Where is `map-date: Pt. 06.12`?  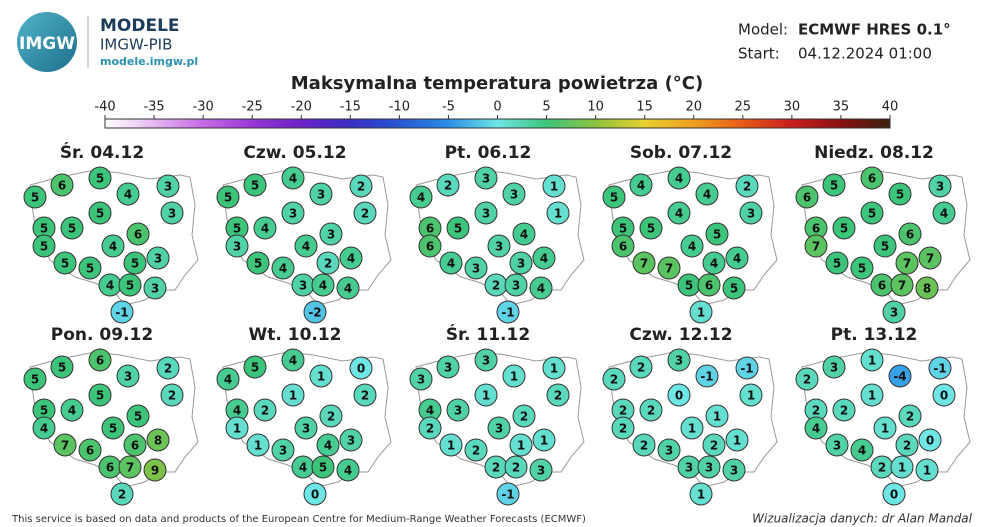 map-date: Pt. 06.12 is located at coordinates (488, 153).